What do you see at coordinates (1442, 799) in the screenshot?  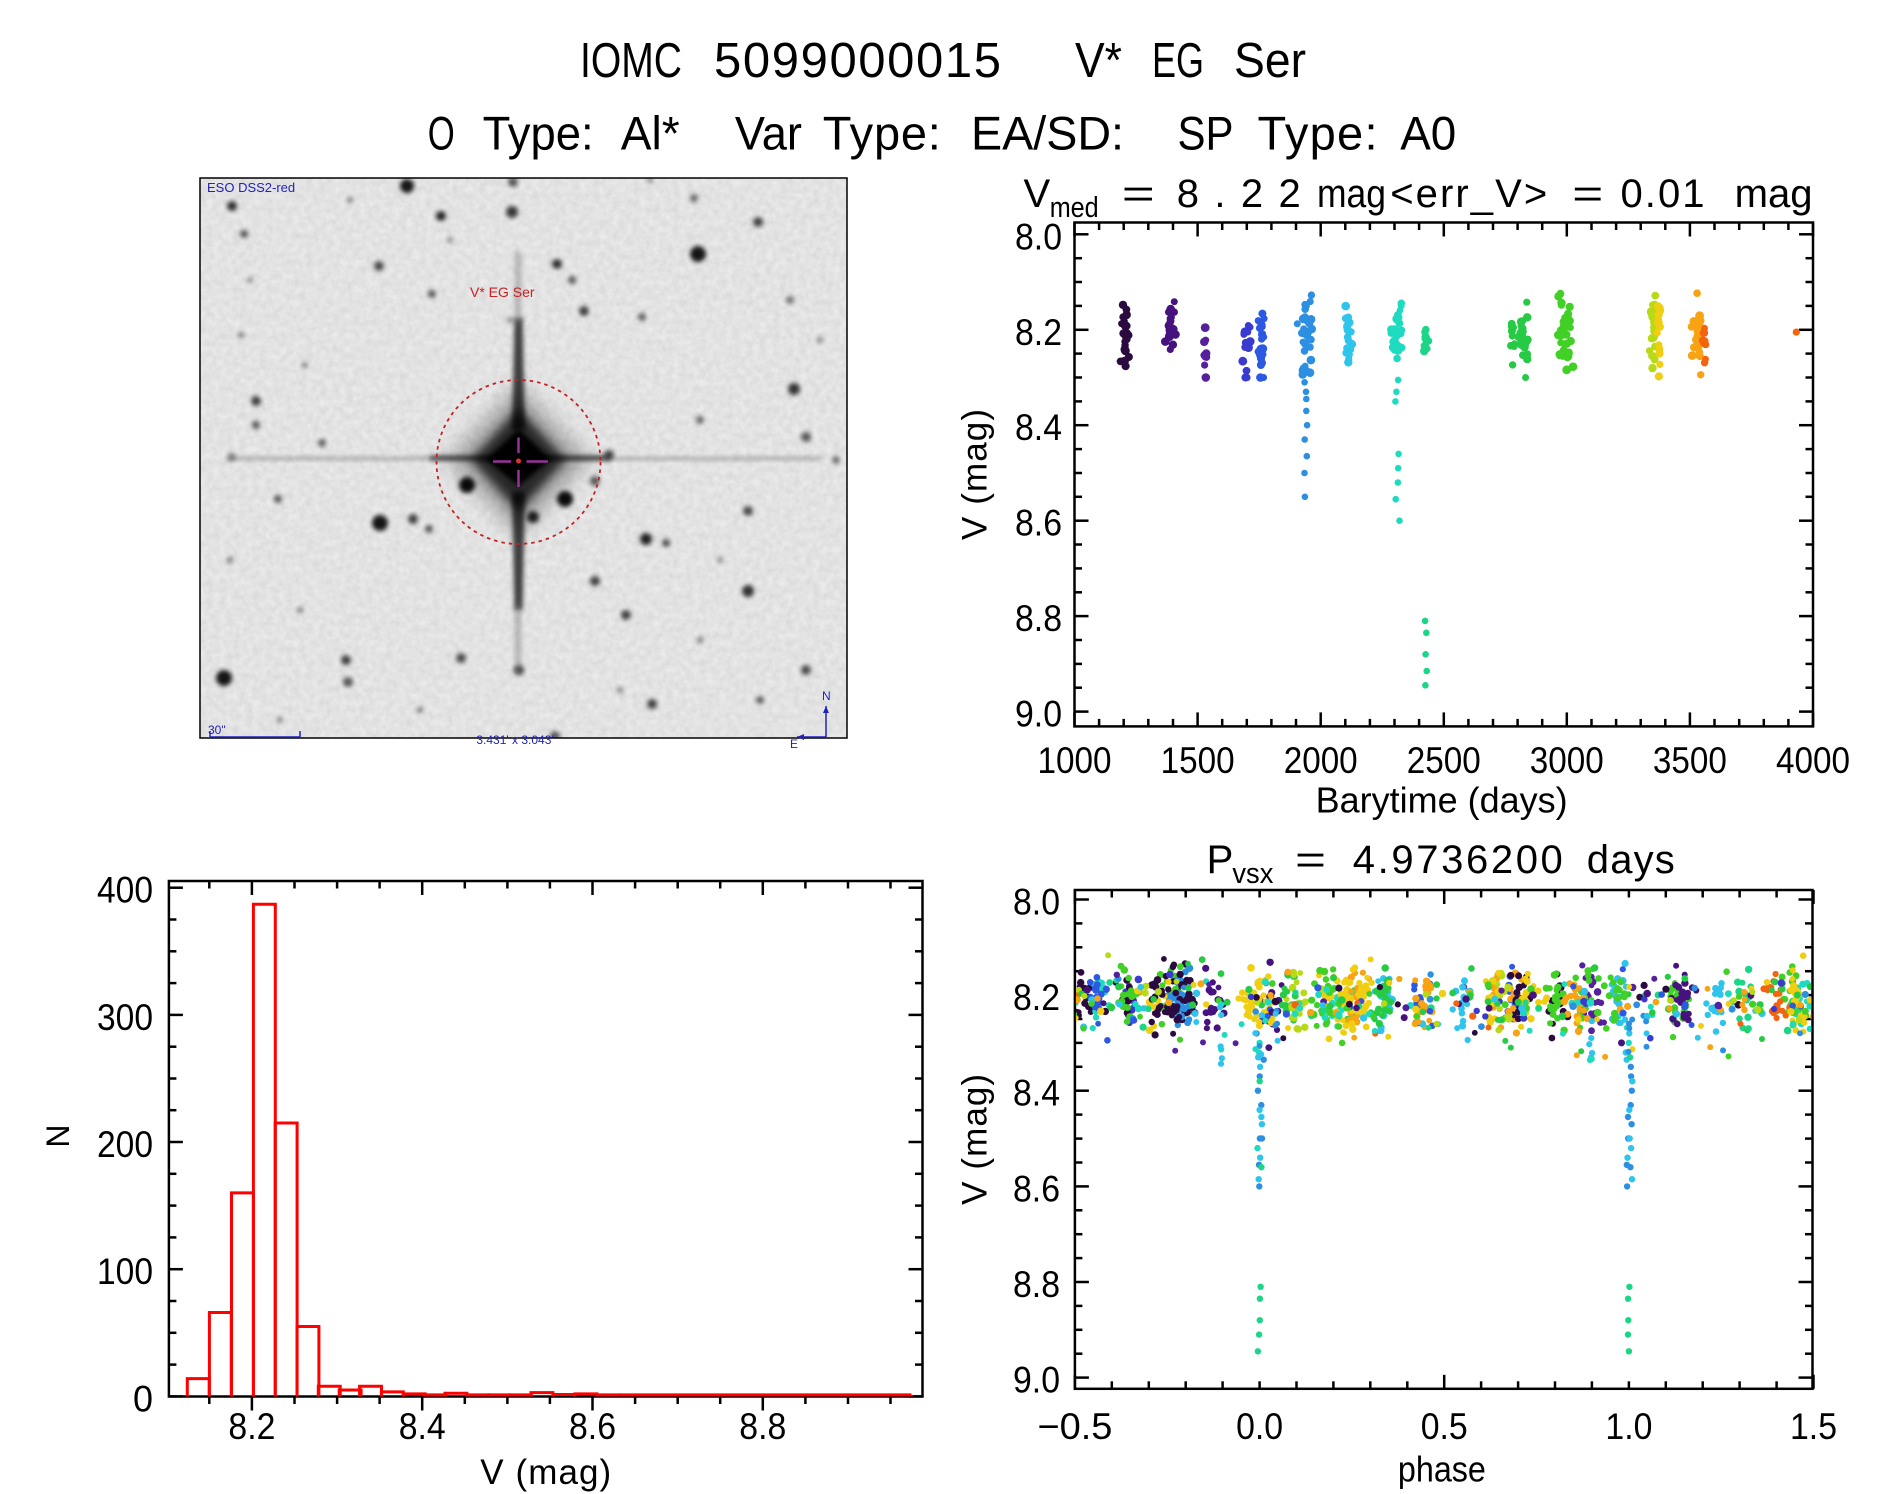 I see `svg-text: Barytime (days)` at bounding box center [1442, 799].